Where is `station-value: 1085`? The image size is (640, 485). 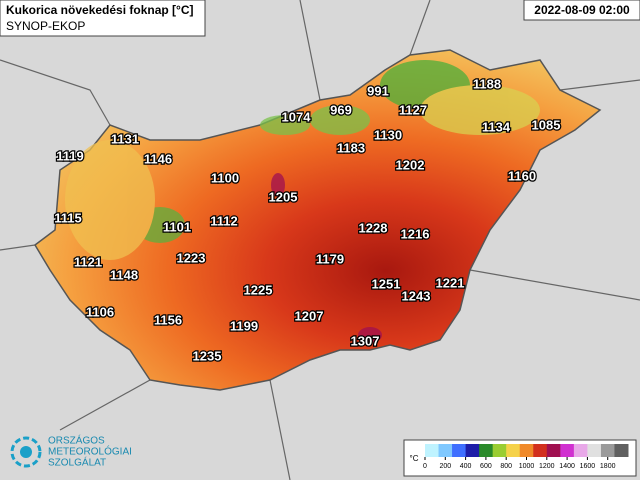
station-value: 1085 is located at coordinates (546, 124).